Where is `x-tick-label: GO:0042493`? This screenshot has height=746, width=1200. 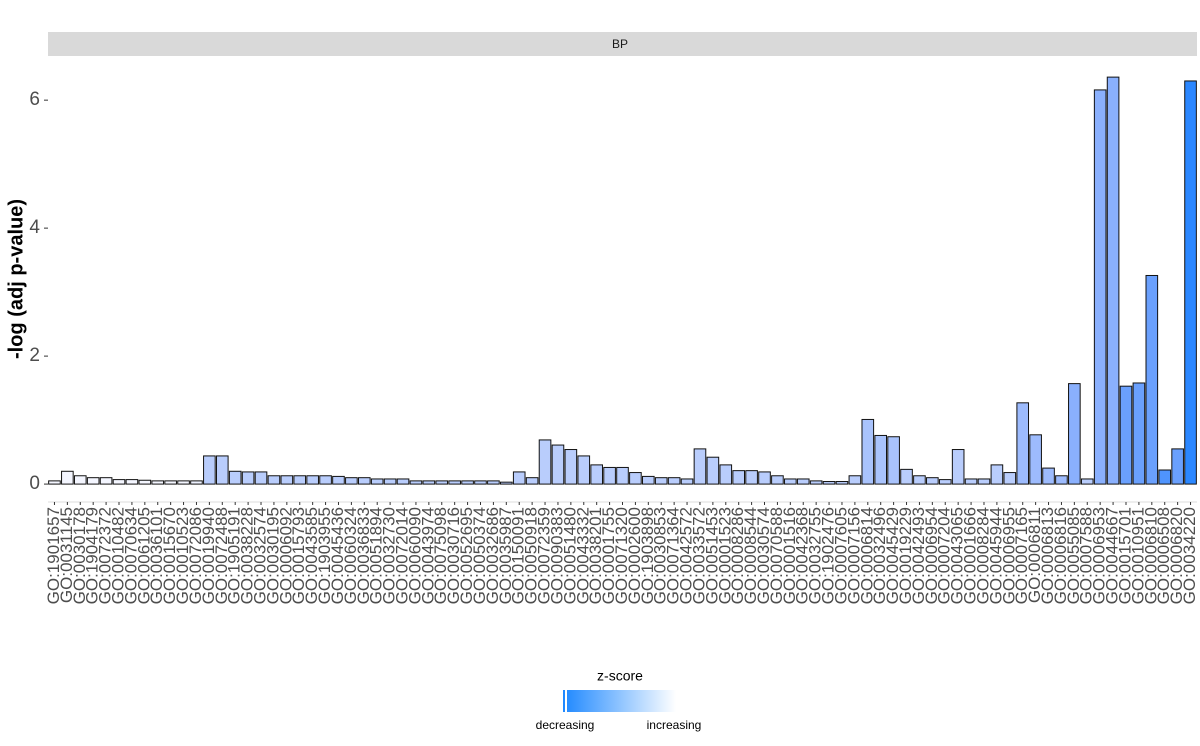 x-tick-label: GO:0042493 is located at coordinates (918, 555).